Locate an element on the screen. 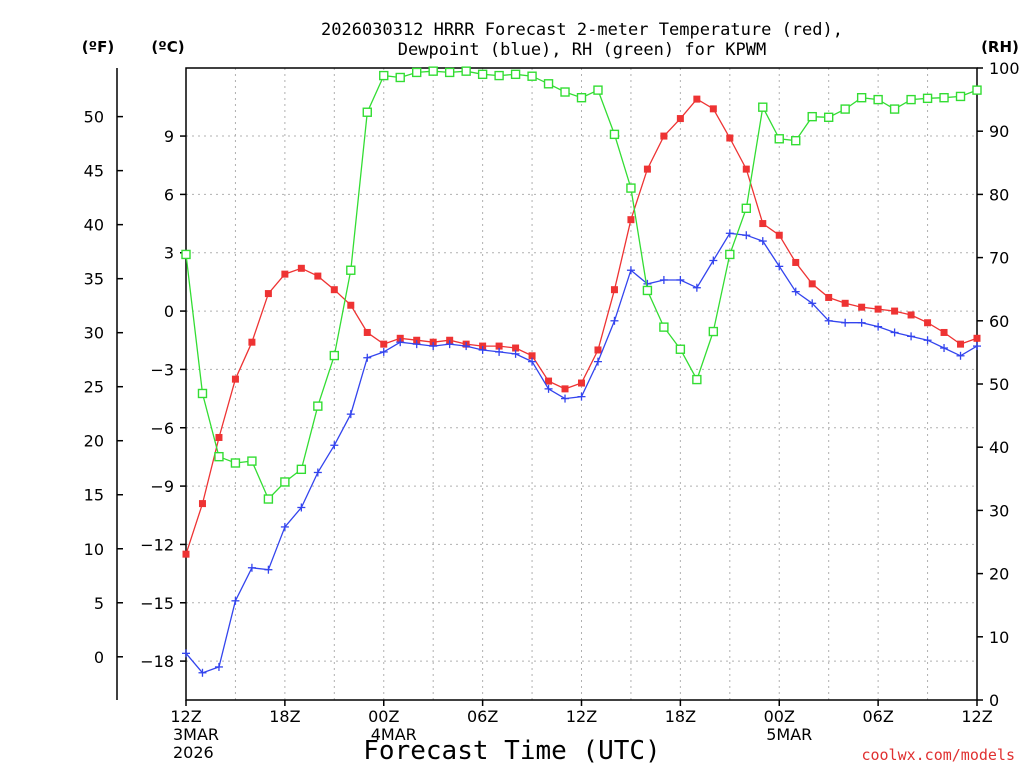 The width and height of the screenshot is (1024, 768). rh-tick-label: 0 is located at coordinates (994, 700).